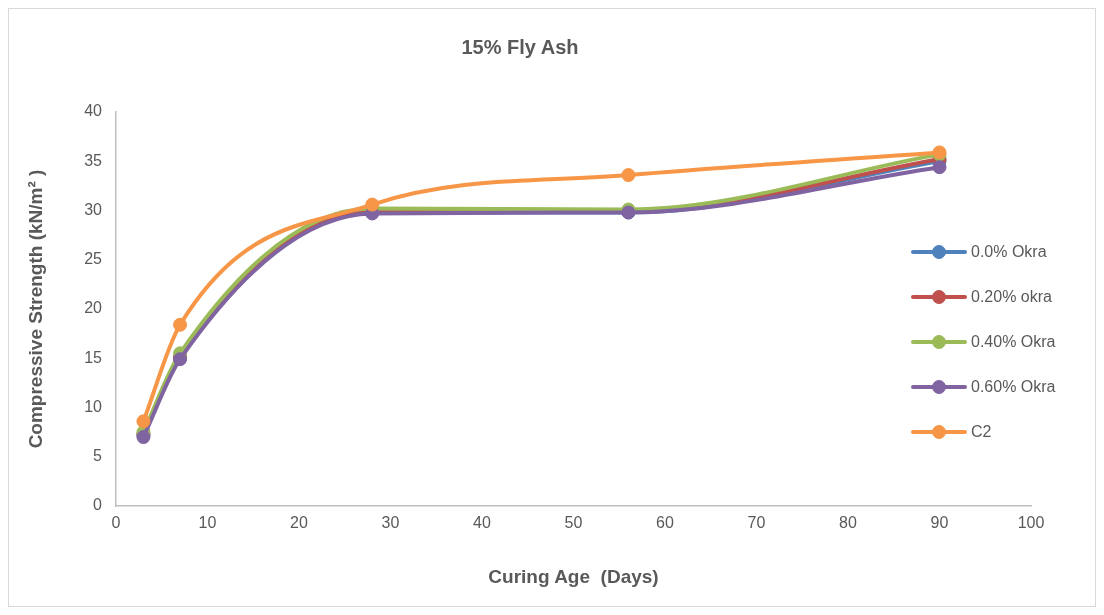 This screenshot has width=1104, height=615. What do you see at coordinates (98, 505) in the screenshot?
I see `y-tick-label: 0` at bounding box center [98, 505].